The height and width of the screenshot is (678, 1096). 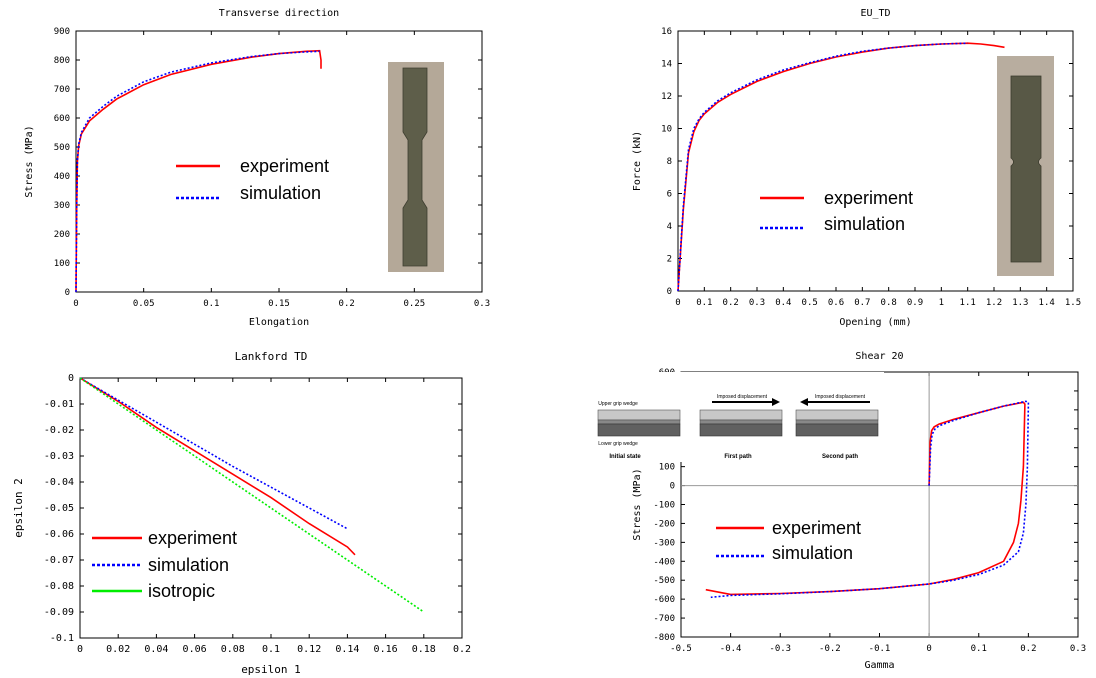 What do you see at coordinates (59, 612) in the screenshot?
I see `y-tick-label: -0.09` at bounding box center [59, 612].